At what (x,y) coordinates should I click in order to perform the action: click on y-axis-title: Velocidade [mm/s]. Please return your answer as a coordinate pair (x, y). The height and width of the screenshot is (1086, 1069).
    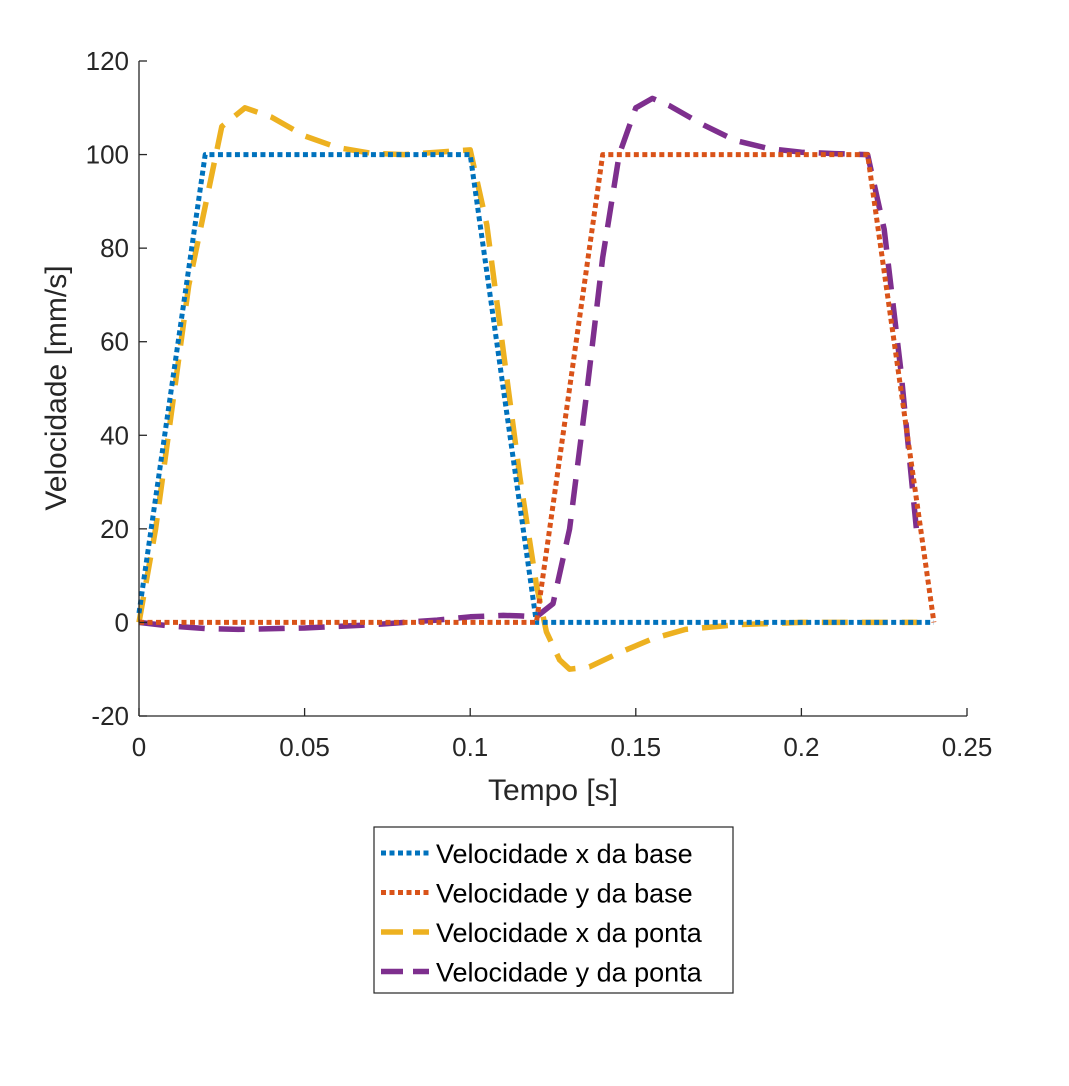
    Looking at the image, I should click on (56, 387).